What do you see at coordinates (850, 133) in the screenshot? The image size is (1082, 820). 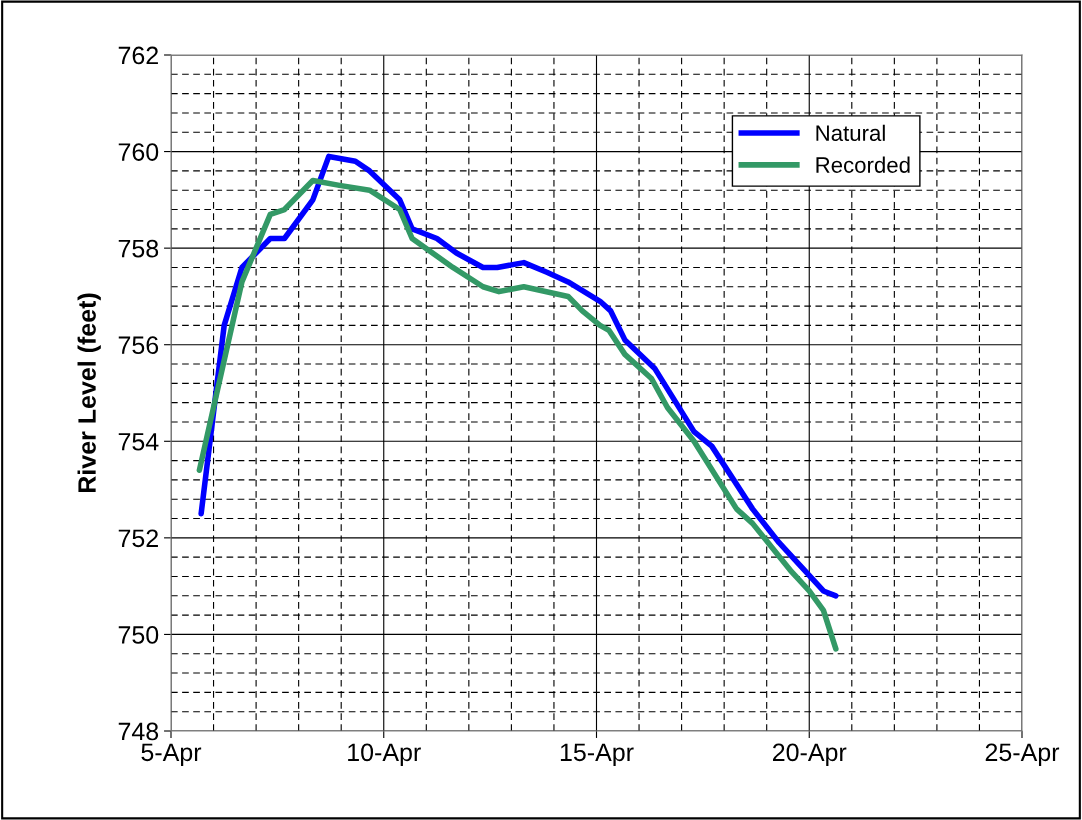 I see `legend-label: Natural` at bounding box center [850, 133].